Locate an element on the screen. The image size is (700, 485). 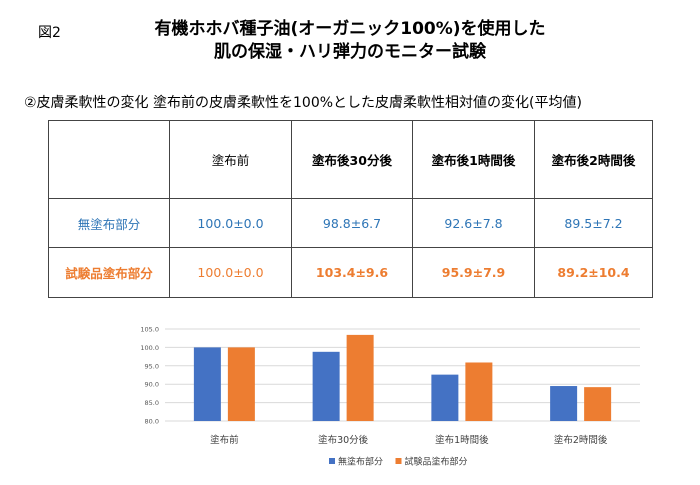
y-tick-label: 85.0 is located at coordinates (152, 403).